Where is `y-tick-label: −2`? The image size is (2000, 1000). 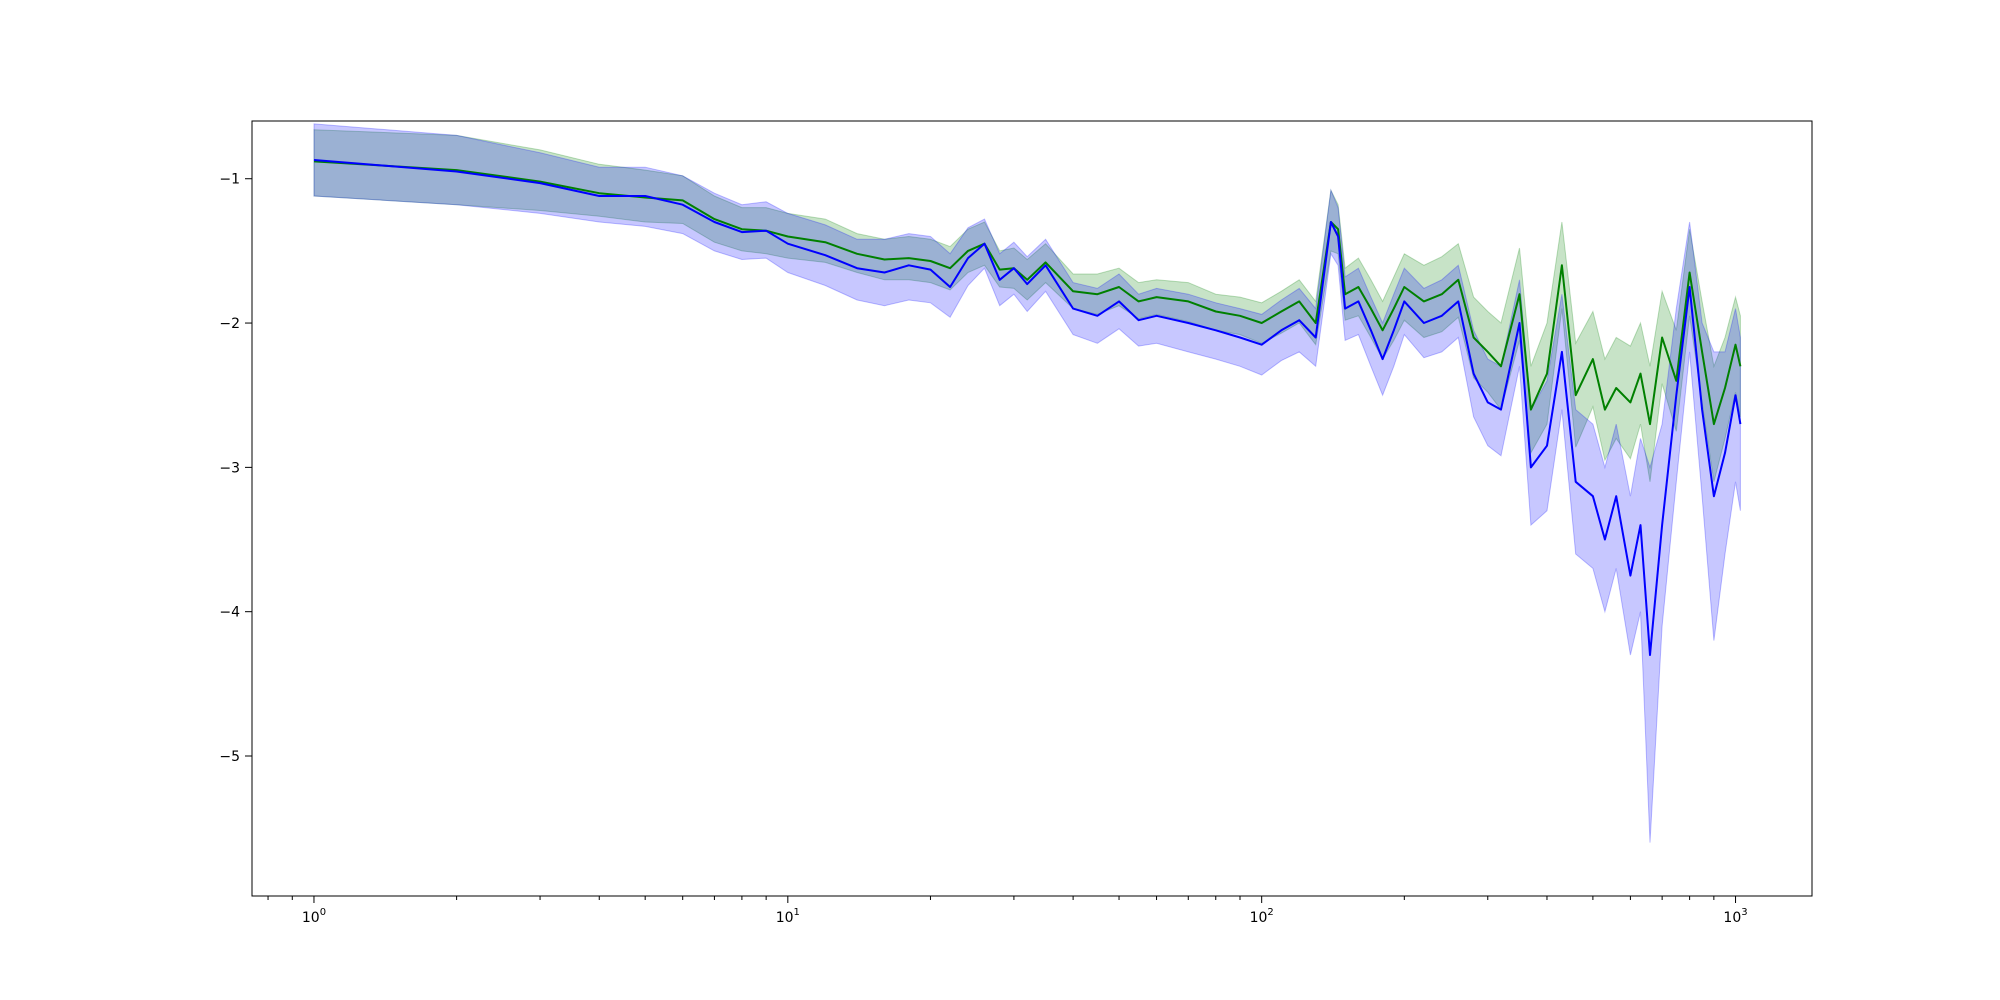 y-tick-label: −2 is located at coordinates (229, 324).